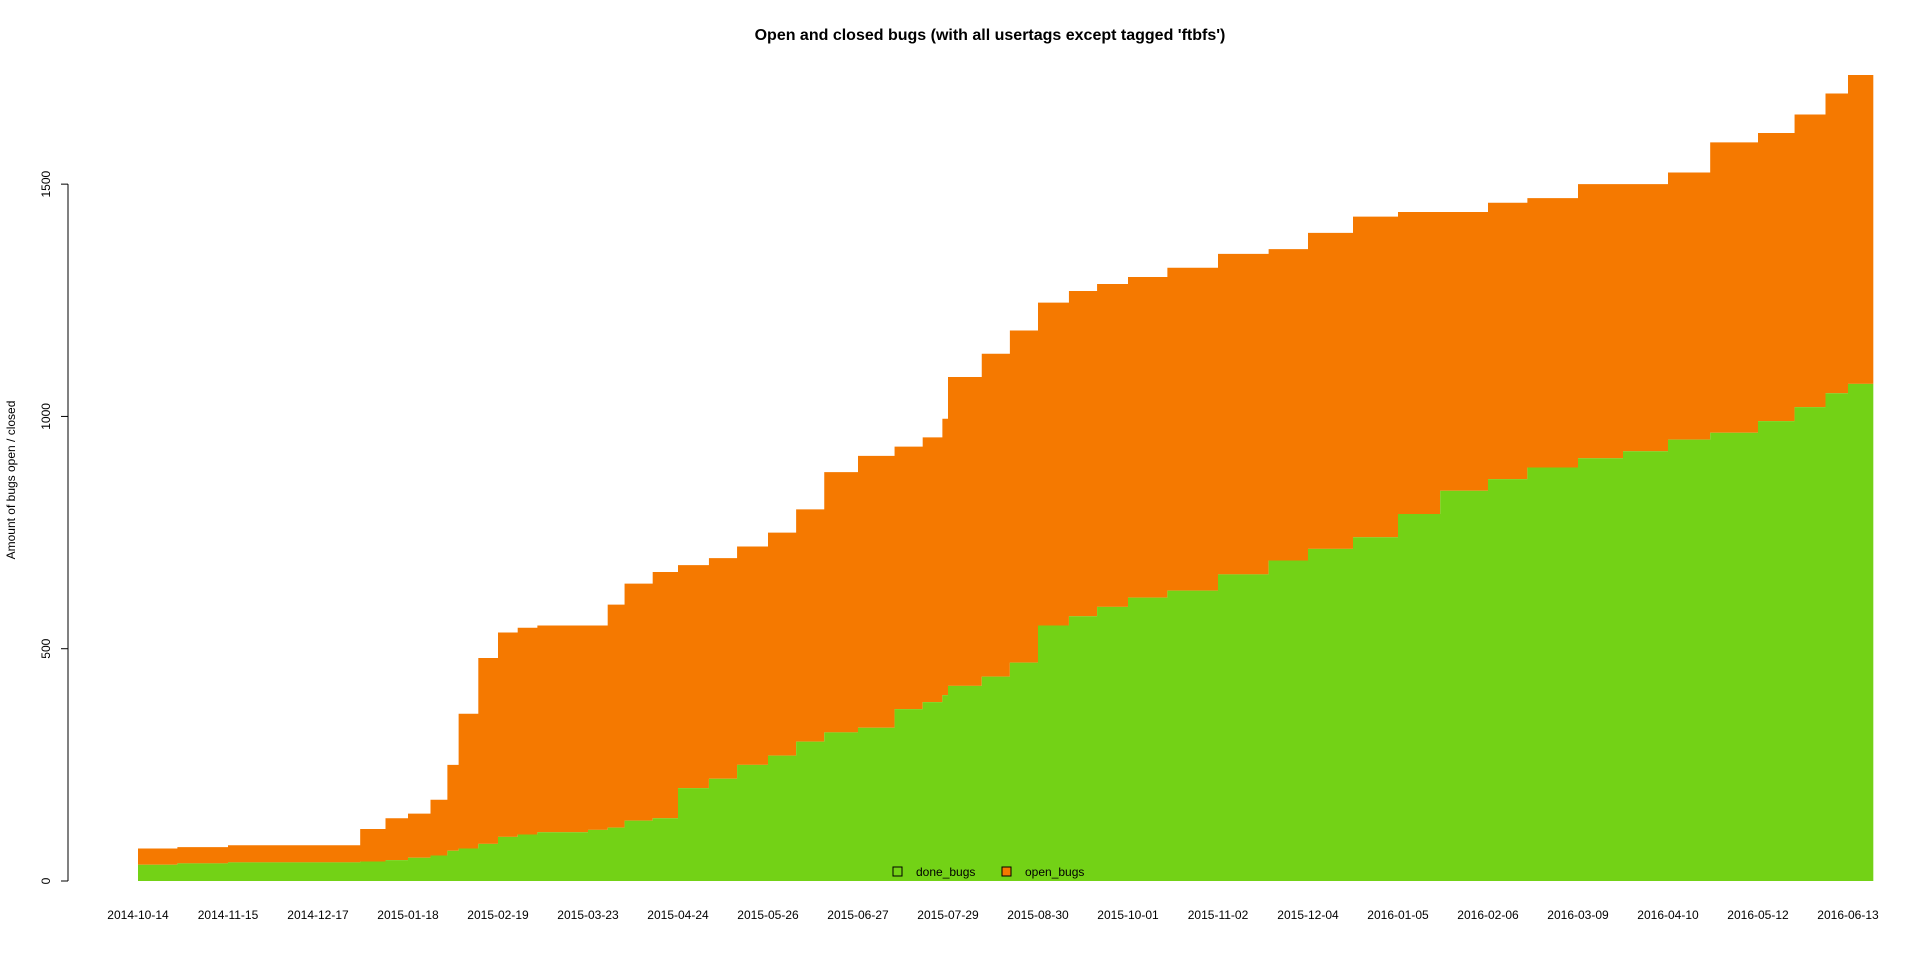  I want to click on y-tick-label: 0, so click(46, 880).